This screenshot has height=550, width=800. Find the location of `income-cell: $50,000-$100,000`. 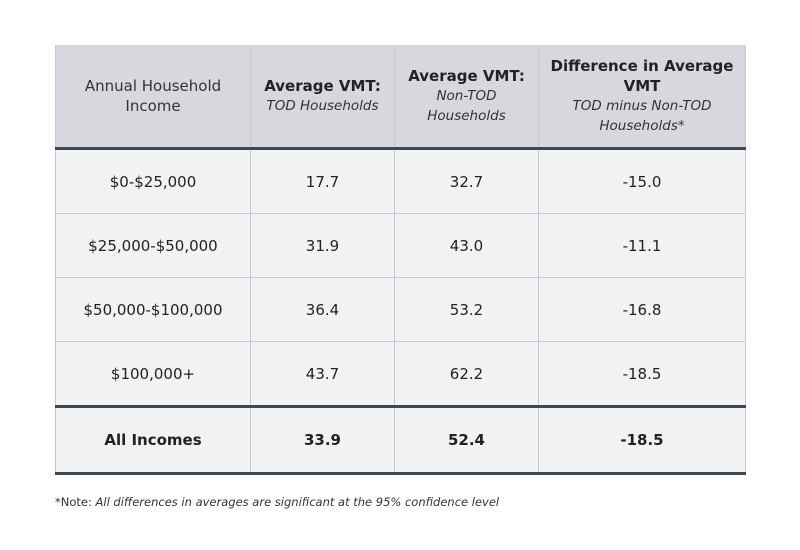

income-cell: $50,000-$100,000 is located at coordinates (153, 309).